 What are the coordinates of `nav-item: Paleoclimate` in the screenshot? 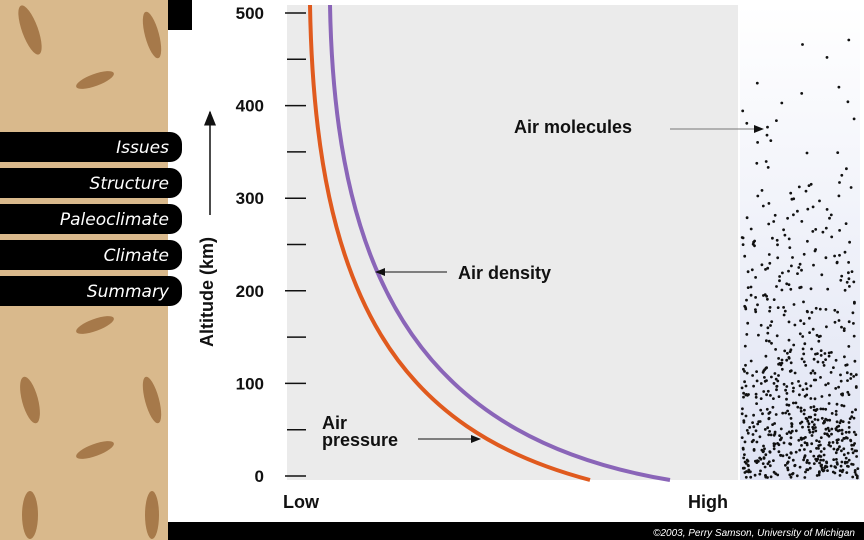 It's located at (91, 219).